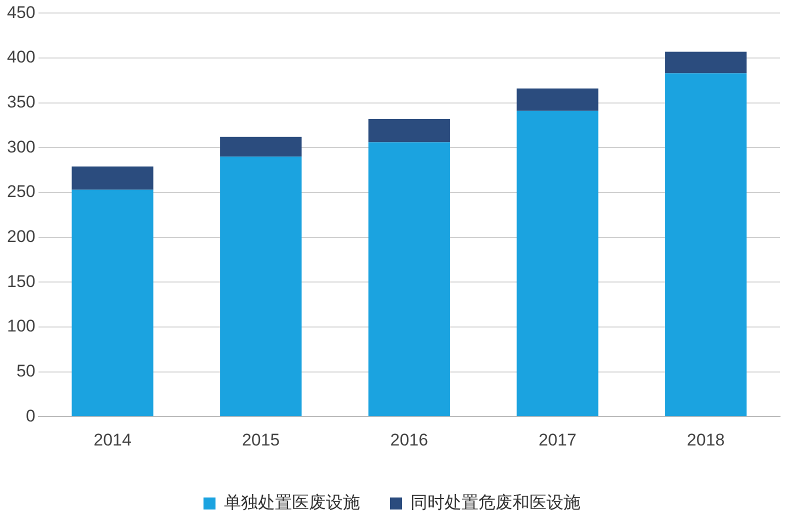 The height and width of the screenshot is (528, 800). Describe the element at coordinates (705, 440) in the screenshot. I see `x-tick-label: 2018` at that location.